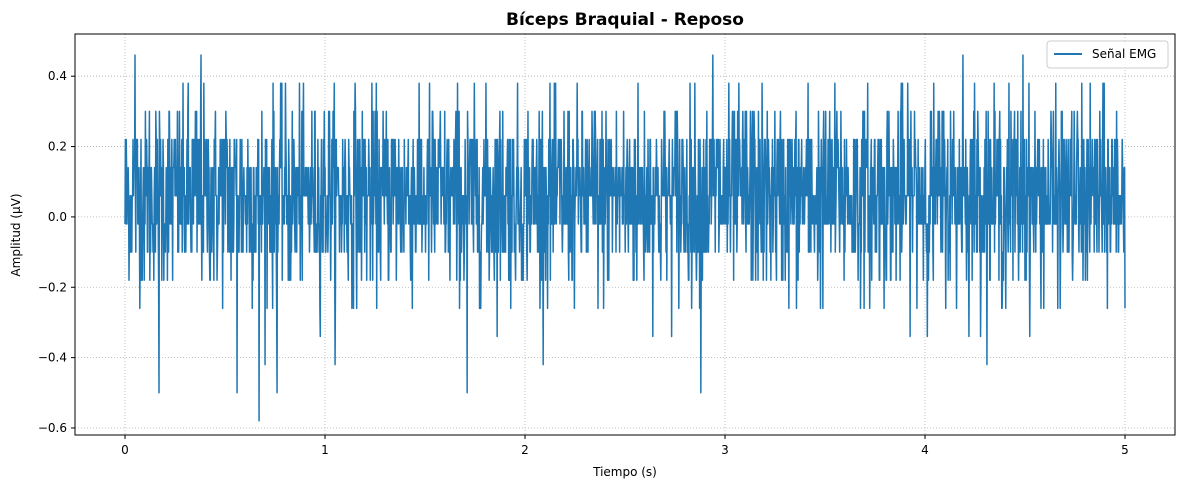  What do you see at coordinates (725, 450) in the screenshot?
I see `x-tick-label: 3` at bounding box center [725, 450].